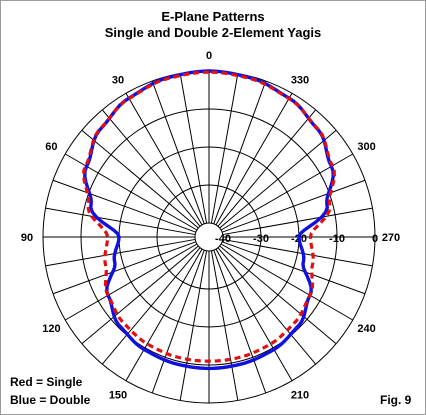  What do you see at coordinates (46, 382) in the screenshot?
I see `legend-single: Red = Single` at bounding box center [46, 382].